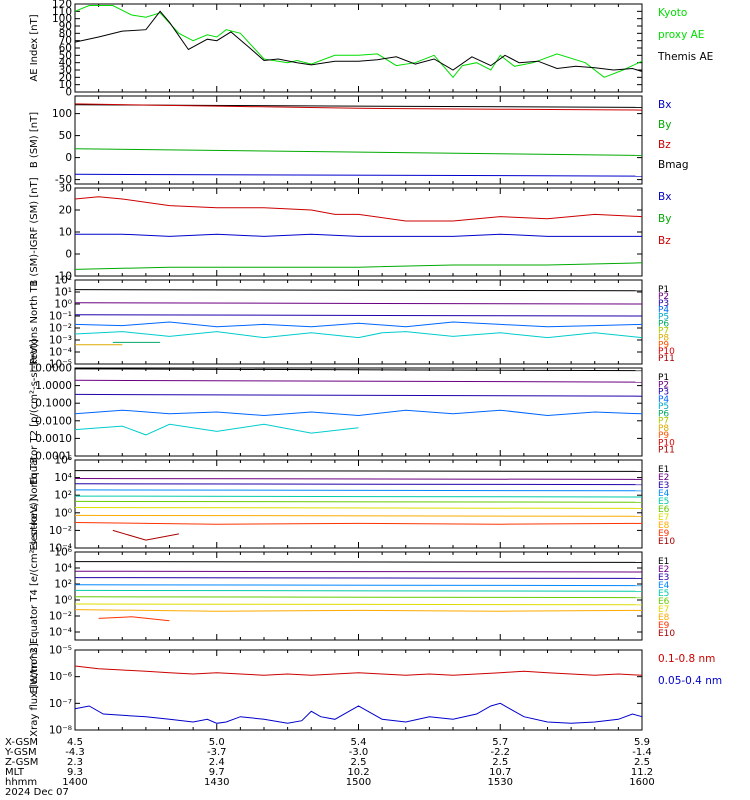  I want to click on y-tick-label: 10⁻⁷, so click(60, 704).